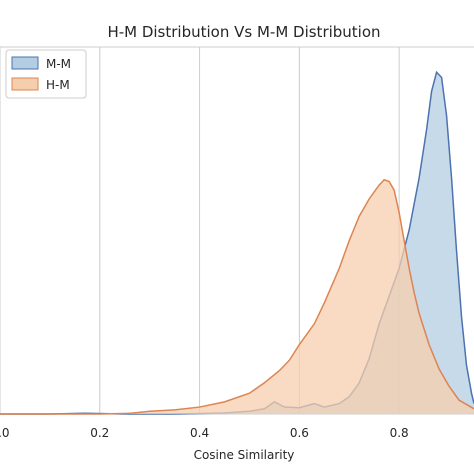 The height and width of the screenshot is (474, 474). What do you see at coordinates (99, 433) in the screenshot?
I see `x-tick-label: 0.2` at bounding box center [99, 433].